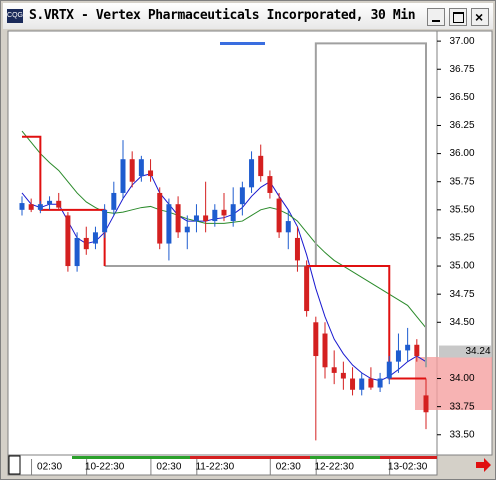 The width and height of the screenshot is (496, 480). What do you see at coordinates (461, 153) in the screenshot?
I see `y-tick-label: 36.00` at bounding box center [461, 153].